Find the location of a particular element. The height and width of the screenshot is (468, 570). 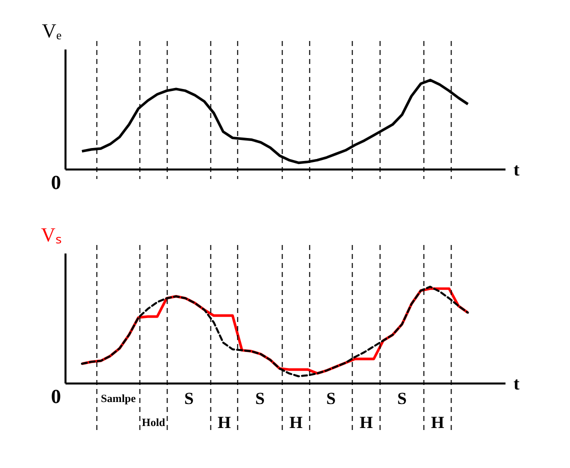

y-axis-title: Vₑ is located at coordinates (52, 31).